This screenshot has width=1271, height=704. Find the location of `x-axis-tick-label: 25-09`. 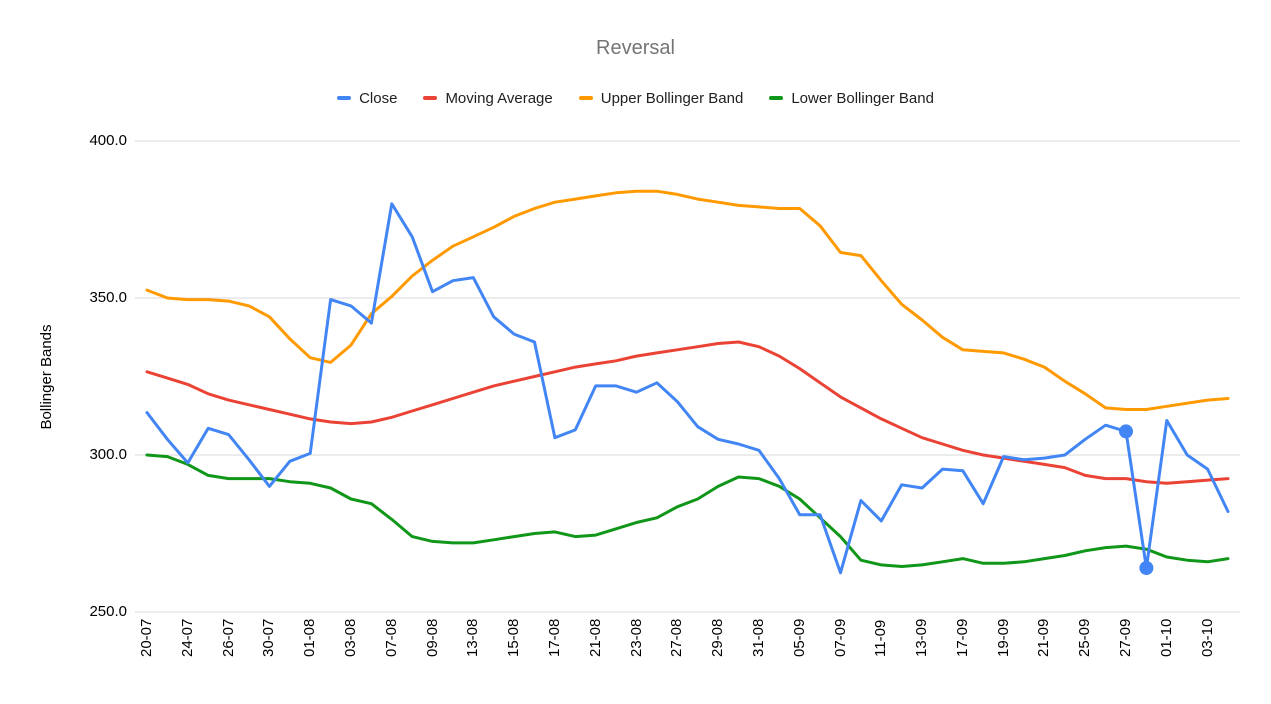

x-axis-tick-label: 25-09 is located at coordinates (1085, 637).